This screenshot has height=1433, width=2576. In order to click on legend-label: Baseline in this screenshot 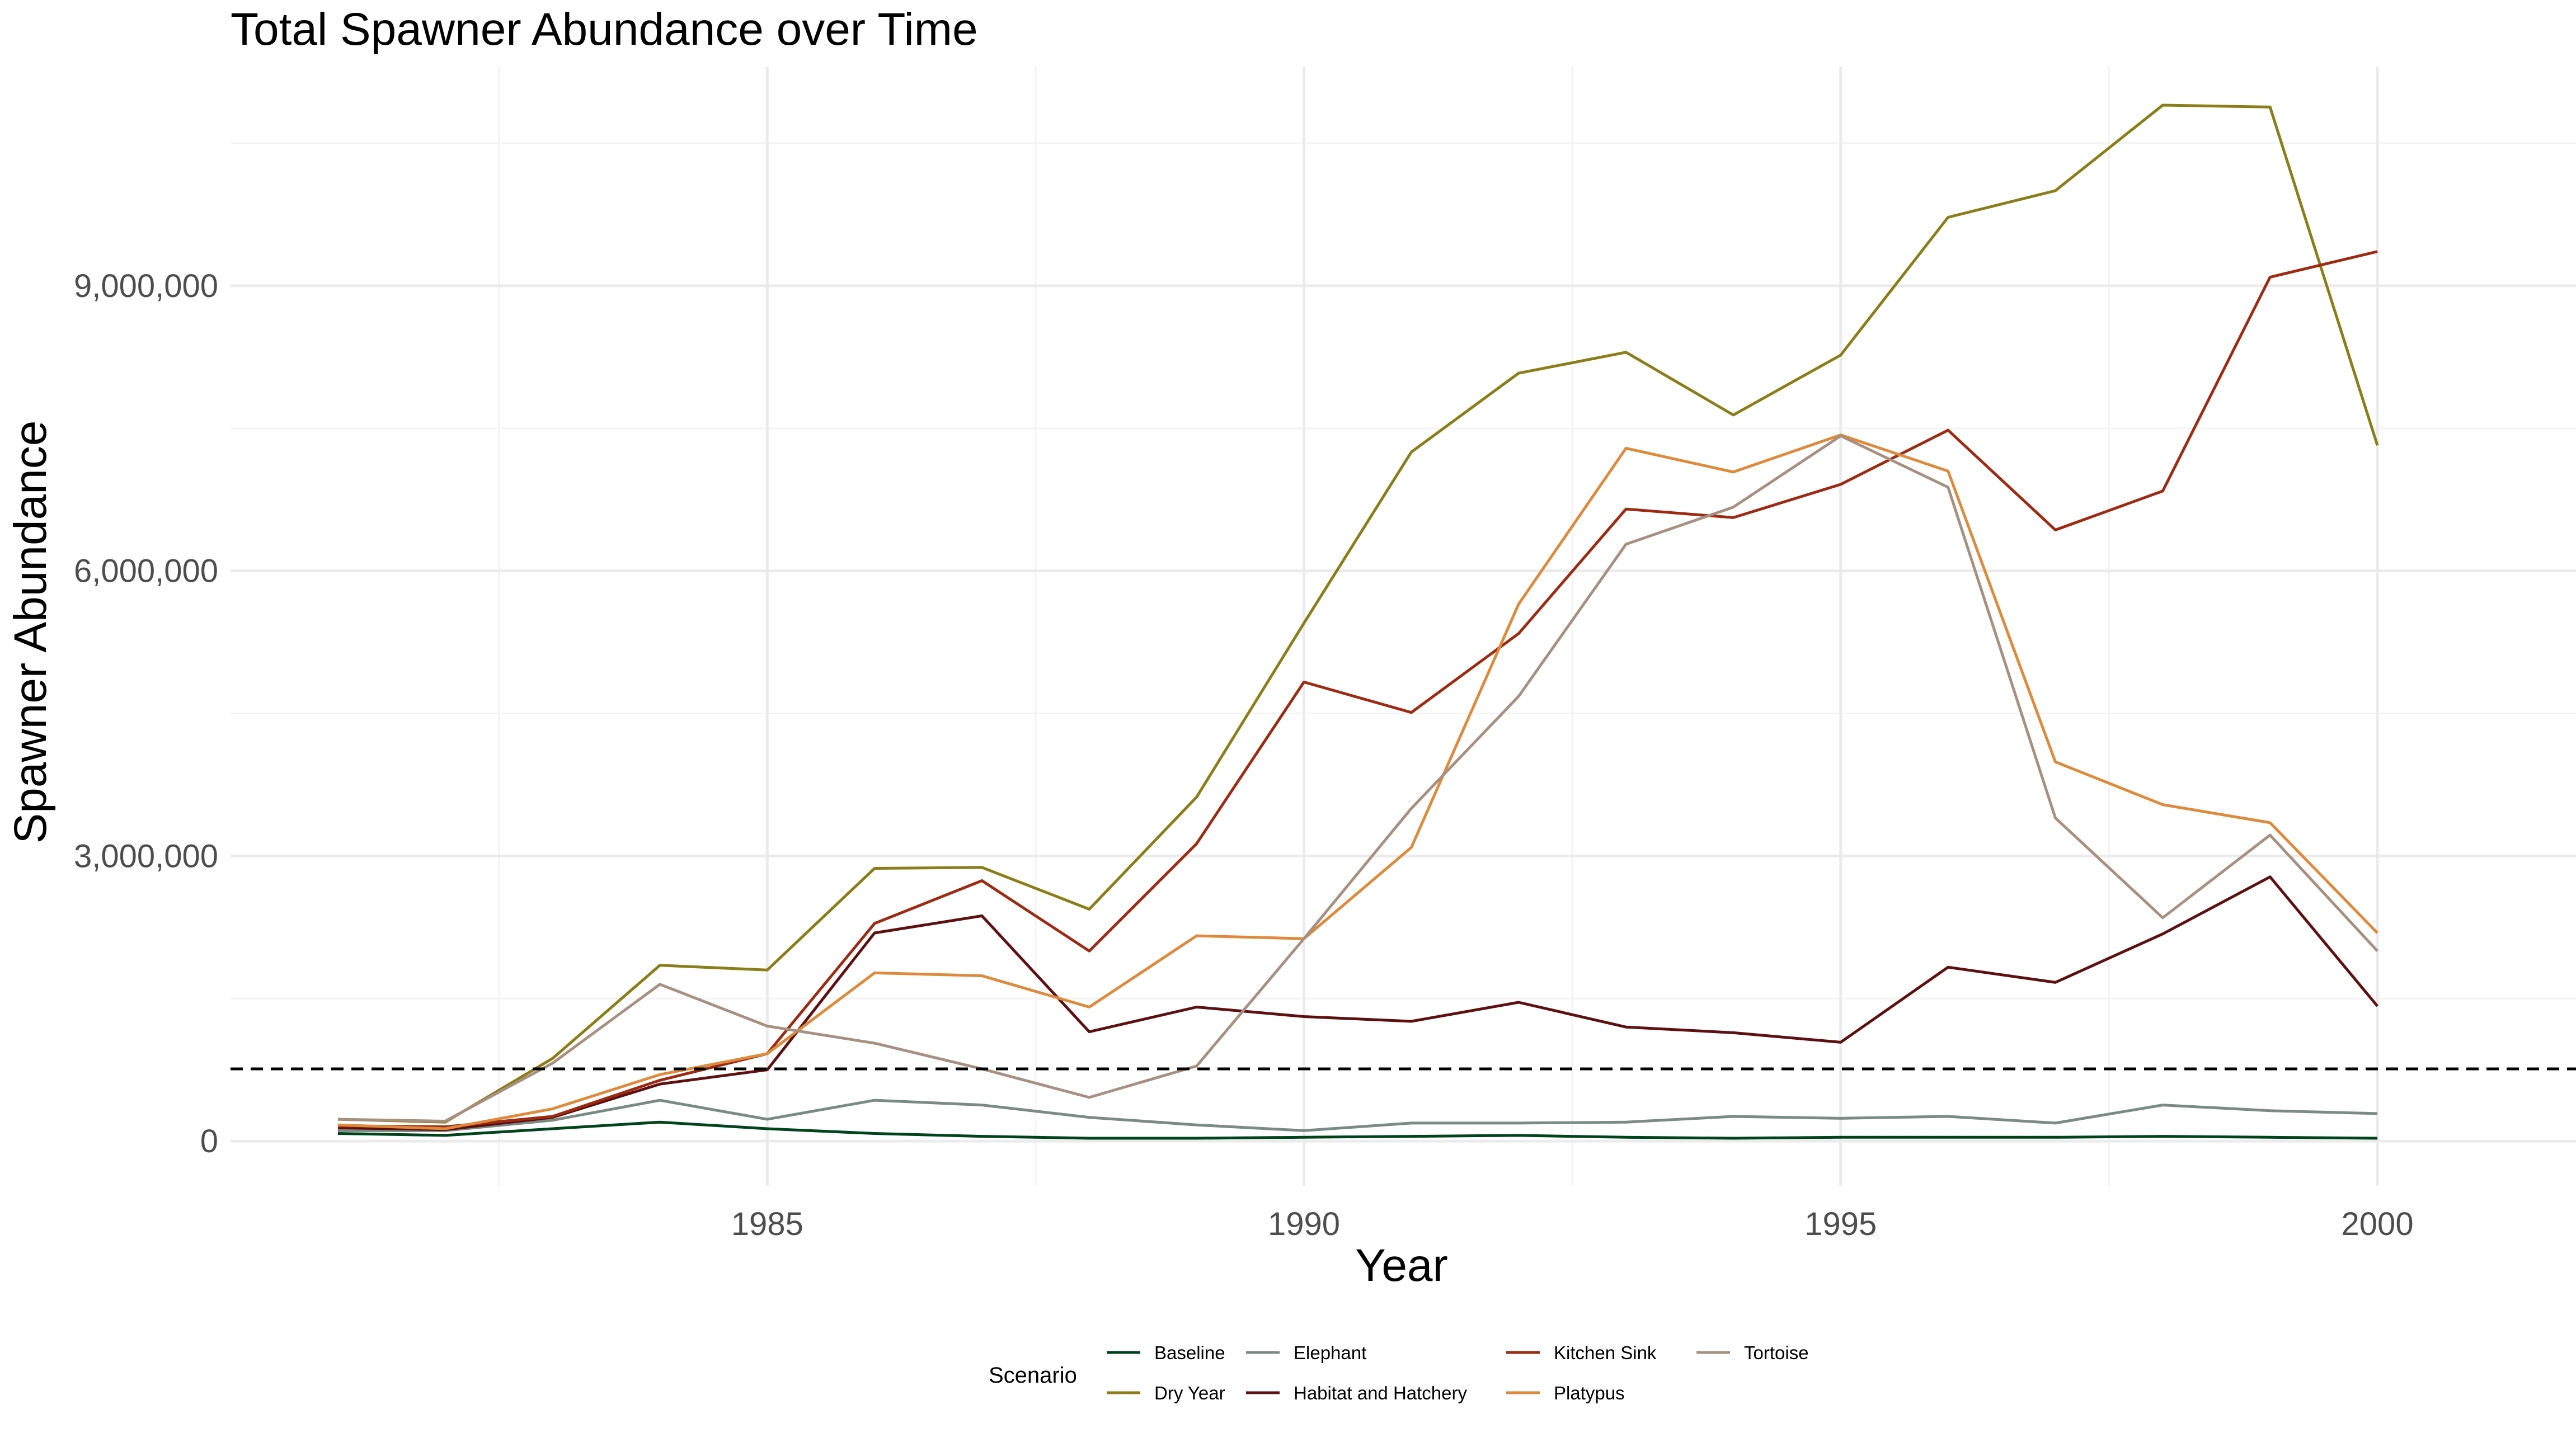, I will do `click(1189, 1352)`.